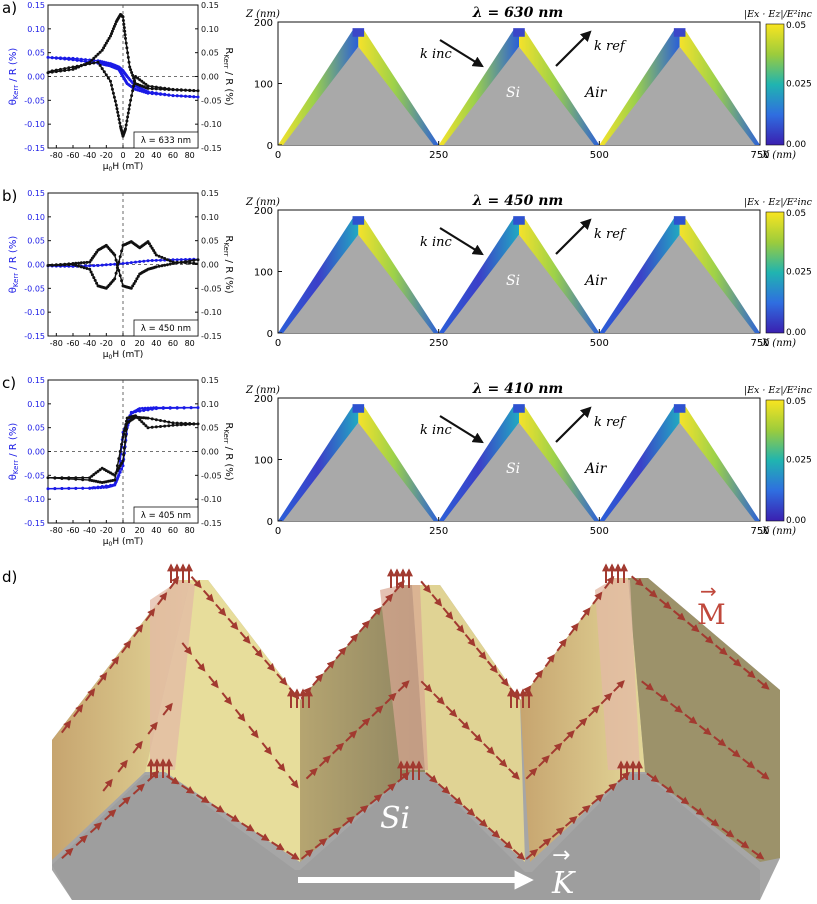 Image resolution: width=817 pixels, height=904 pixels. What do you see at coordinates (166, 141) in the screenshot?
I see `wavelength-label: λ = 633 nm` at bounding box center [166, 141].